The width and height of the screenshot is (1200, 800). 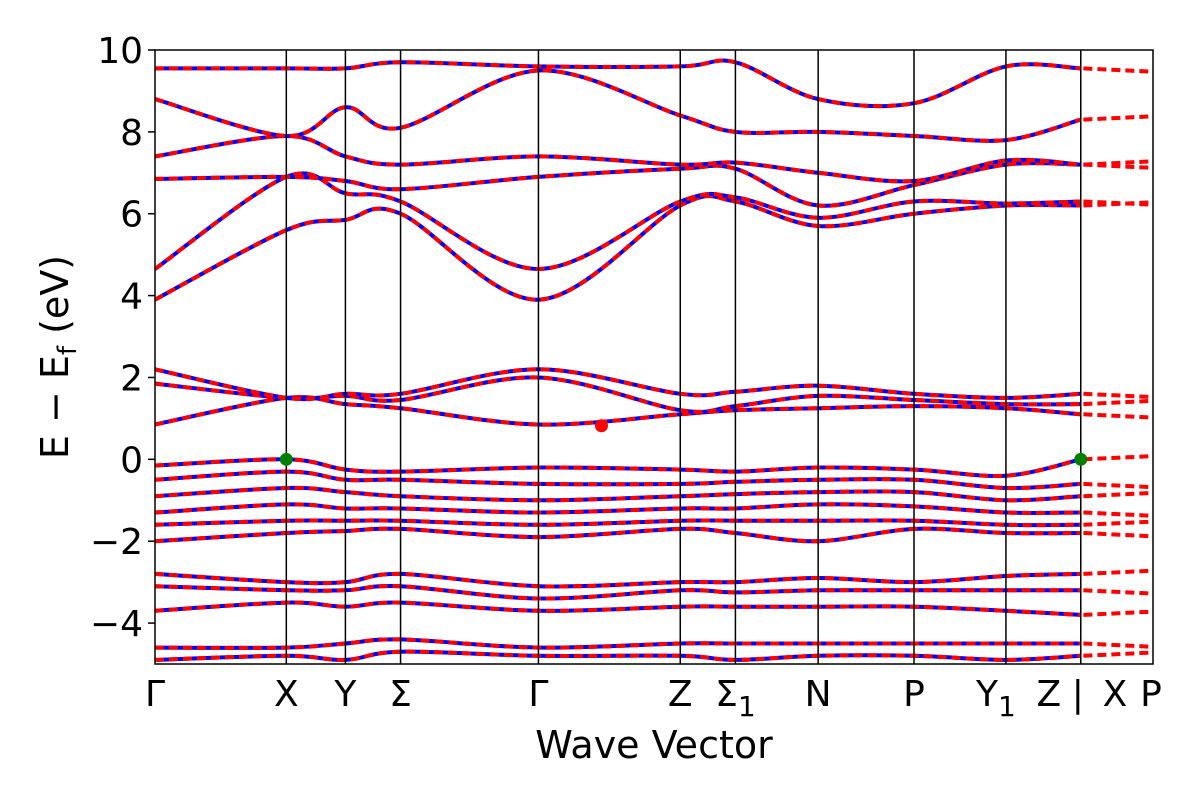 I want to click on x-tick-label-sub-6: 1, so click(x=747, y=706).